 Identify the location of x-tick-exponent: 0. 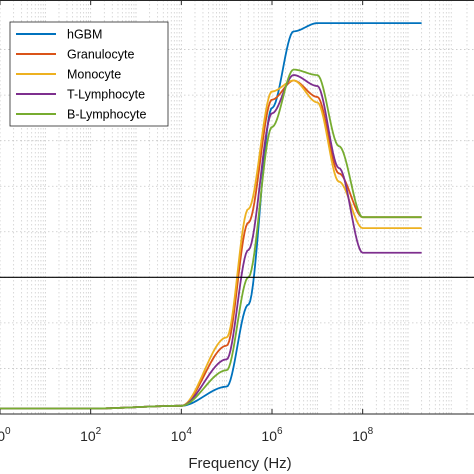
(8, 431).